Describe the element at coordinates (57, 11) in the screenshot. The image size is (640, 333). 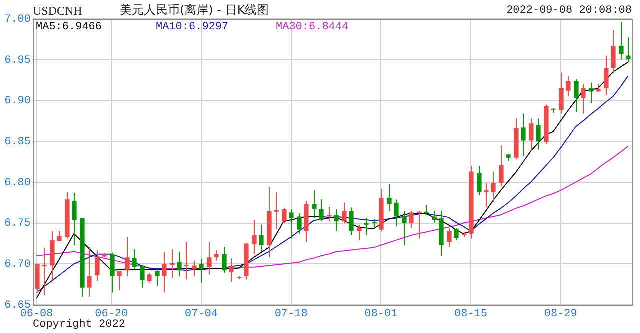
I see `chart-subtitle: USDCNH` at that location.